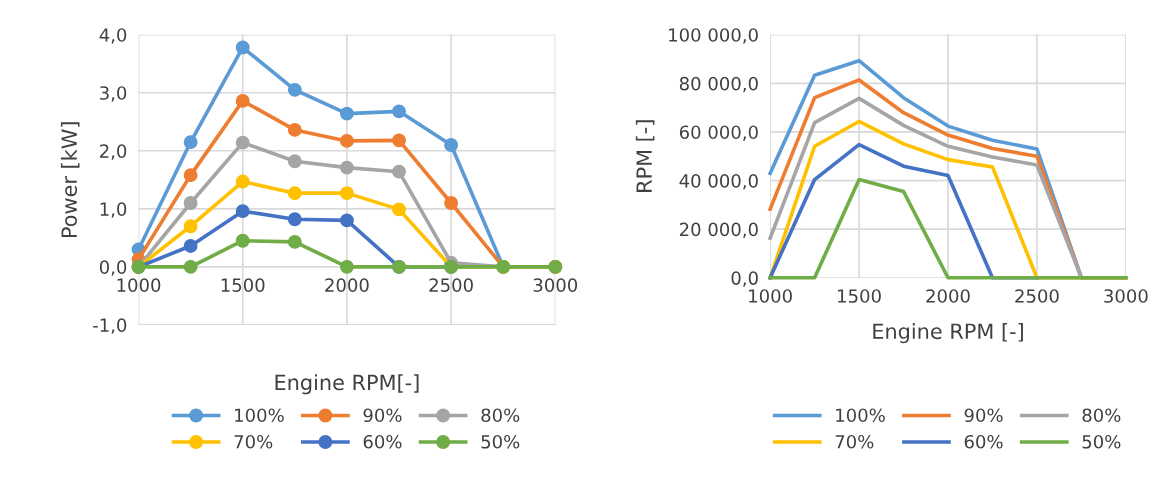  What do you see at coordinates (718, 230) in the screenshot?
I see `y-tick-label: 20 000,0` at bounding box center [718, 230].